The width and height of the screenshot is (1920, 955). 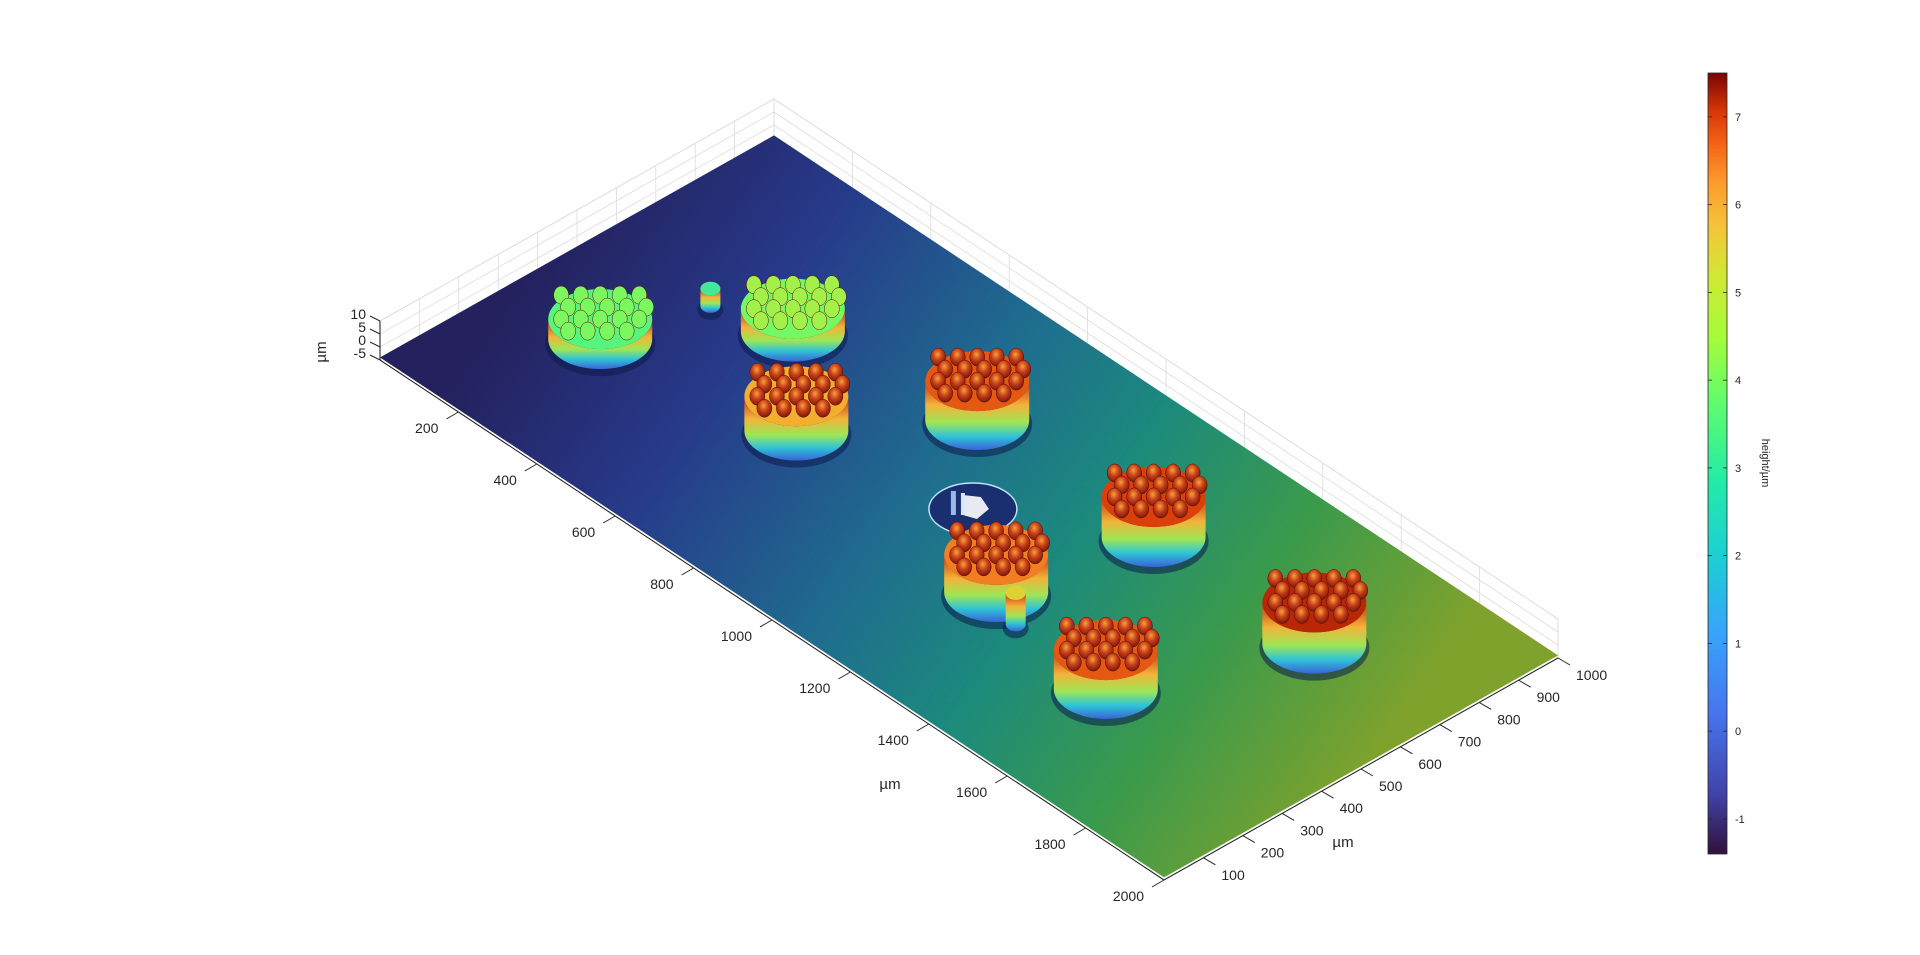 What do you see at coordinates (814, 688) in the screenshot?
I see `x-tick-label: 1200` at bounding box center [814, 688].